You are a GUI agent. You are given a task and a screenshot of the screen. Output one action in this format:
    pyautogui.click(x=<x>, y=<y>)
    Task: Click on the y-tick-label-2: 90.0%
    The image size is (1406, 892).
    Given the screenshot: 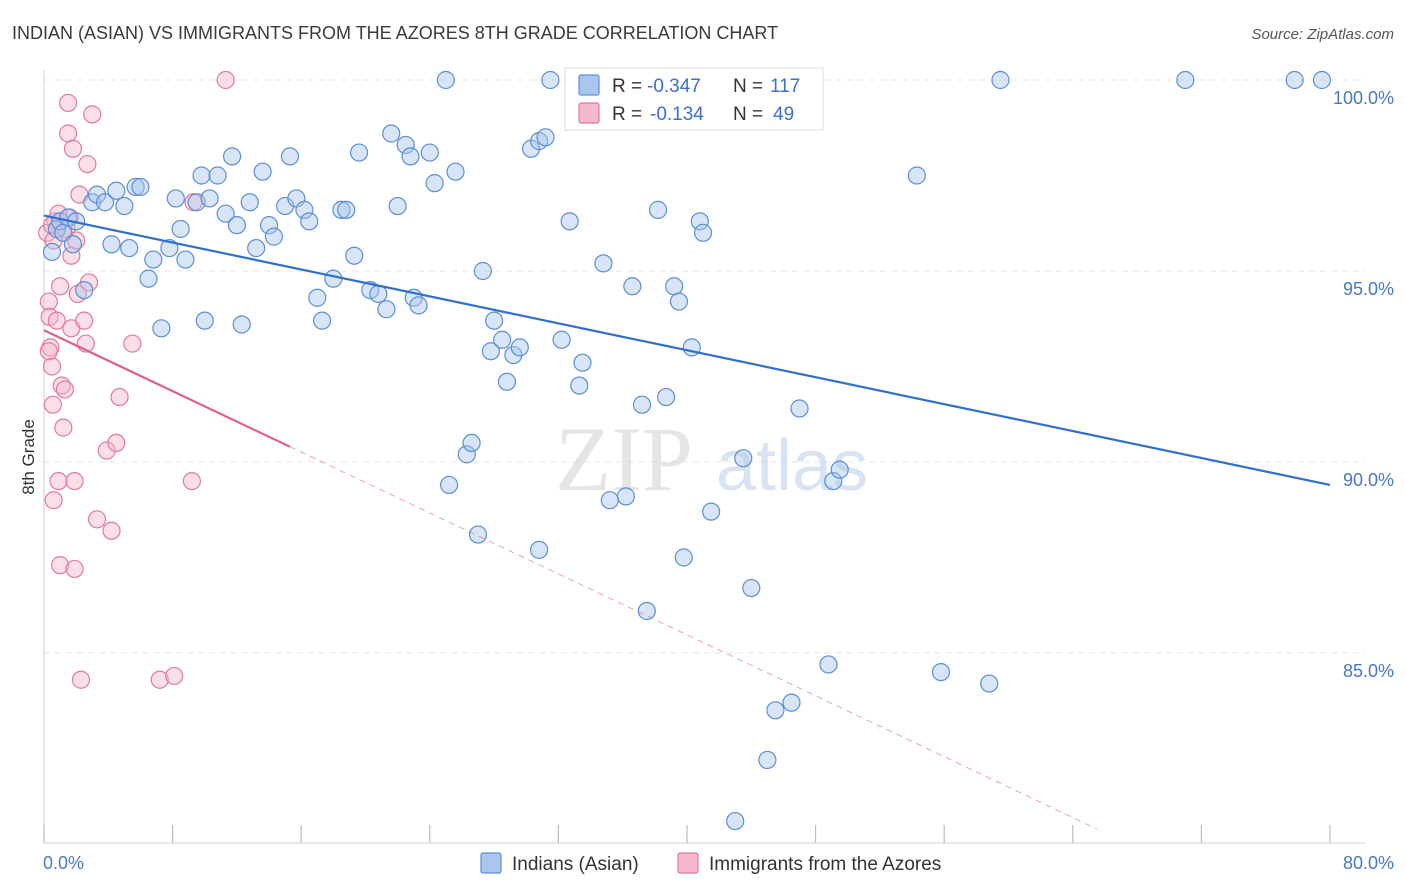 What is the action you would take?
    pyautogui.click(x=1368, y=480)
    